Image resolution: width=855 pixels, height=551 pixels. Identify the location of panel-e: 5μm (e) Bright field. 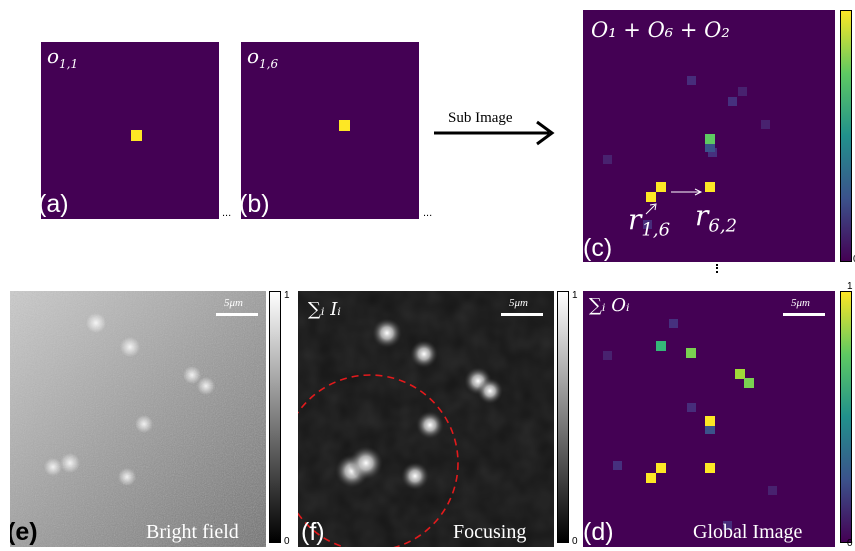
(138, 419).